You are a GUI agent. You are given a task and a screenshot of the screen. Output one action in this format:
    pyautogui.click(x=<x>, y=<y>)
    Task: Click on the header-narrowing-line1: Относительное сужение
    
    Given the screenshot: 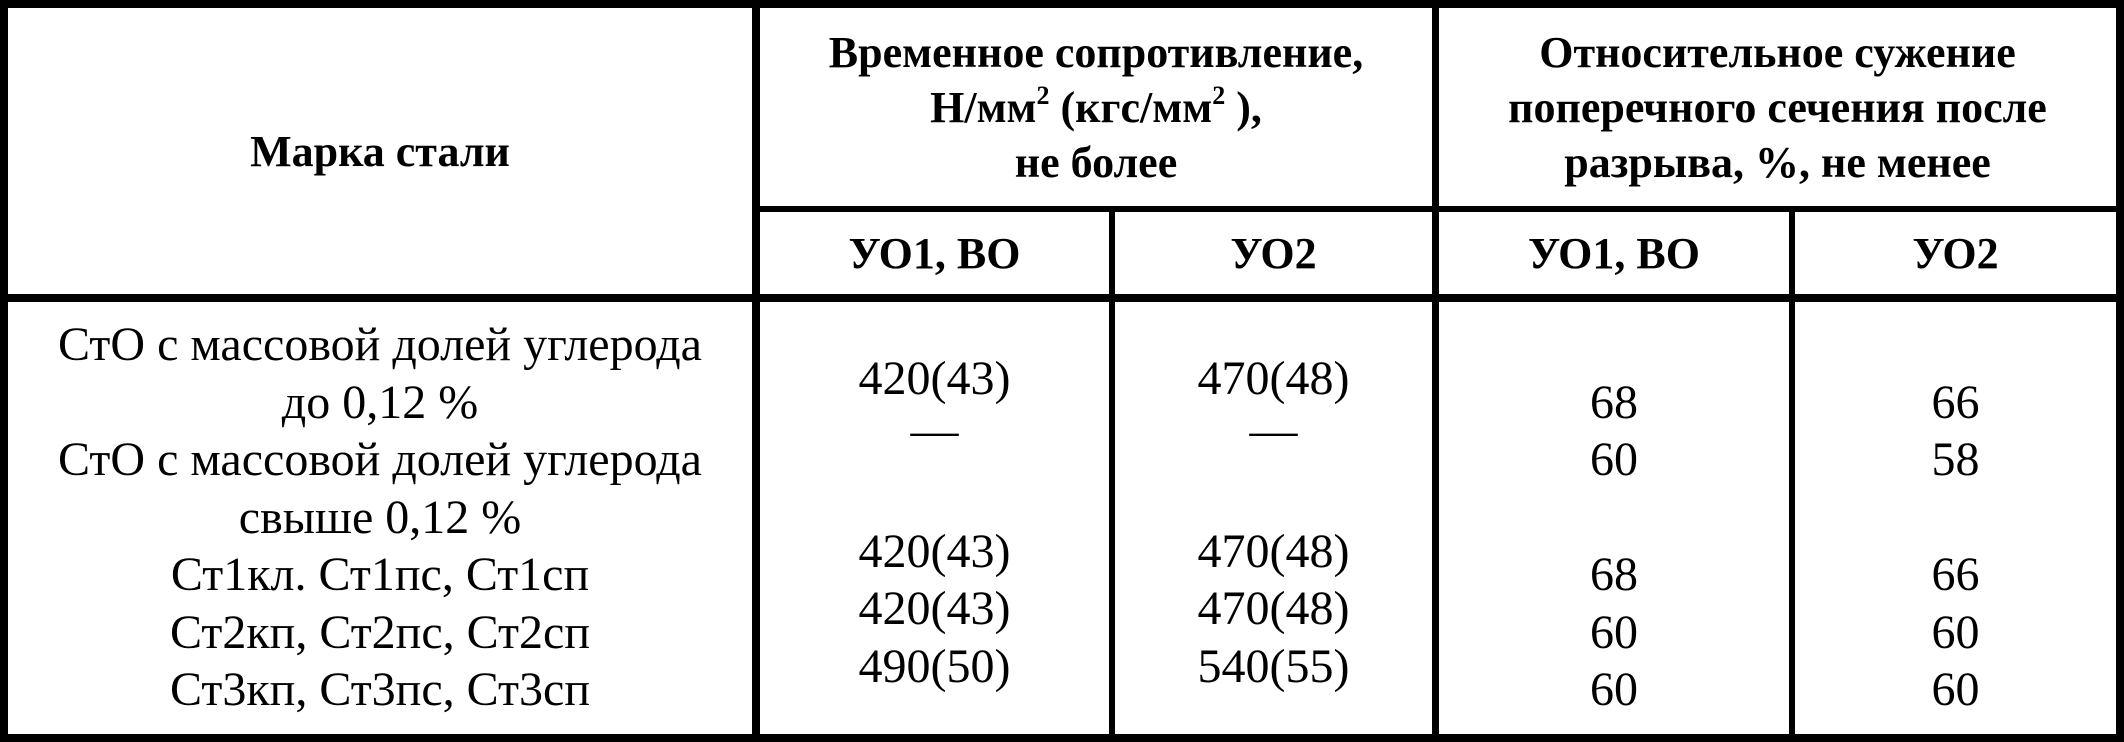 What is the action you would take?
    pyautogui.click(x=1777, y=52)
    